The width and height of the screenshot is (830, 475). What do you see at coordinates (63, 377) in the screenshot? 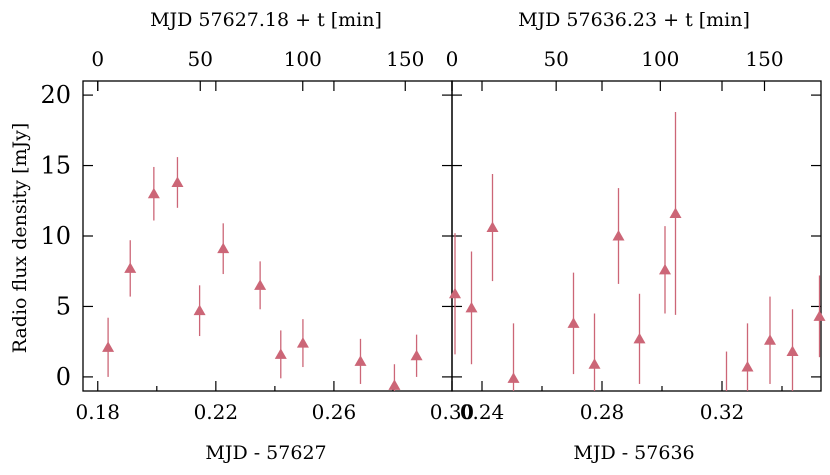
I see `y-tick-label: 0` at bounding box center [63, 377].